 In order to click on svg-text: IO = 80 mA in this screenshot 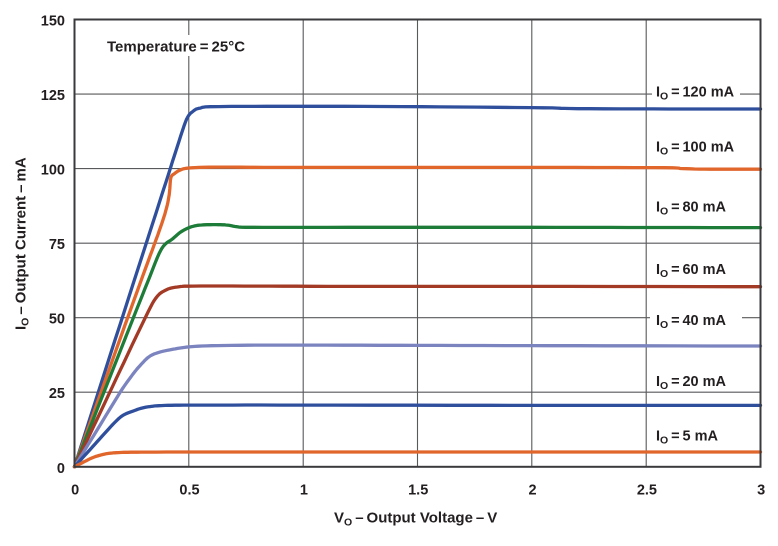, I will do `click(691, 208)`.